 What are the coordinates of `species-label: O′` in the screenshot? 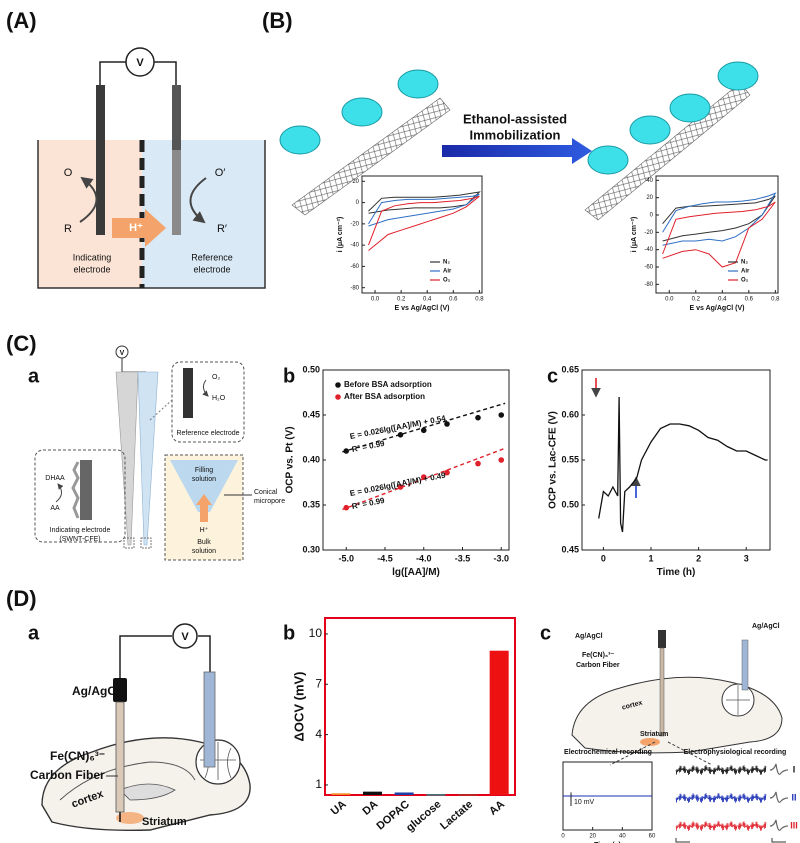 It's located at (220, 173).